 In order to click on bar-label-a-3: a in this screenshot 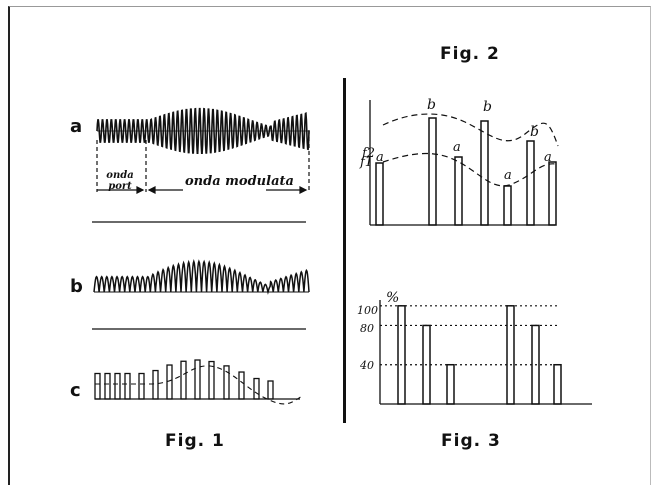, I will do `click(508, 175)`.